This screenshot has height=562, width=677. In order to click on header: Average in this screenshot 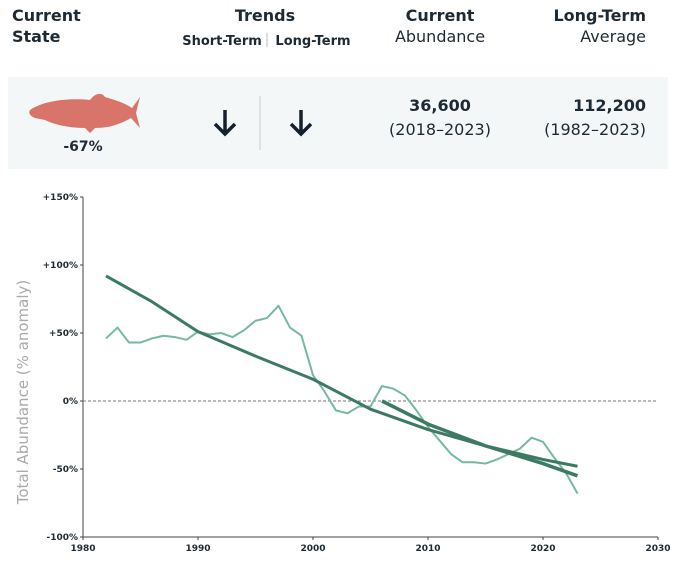, I will do `click(613, 36)`.